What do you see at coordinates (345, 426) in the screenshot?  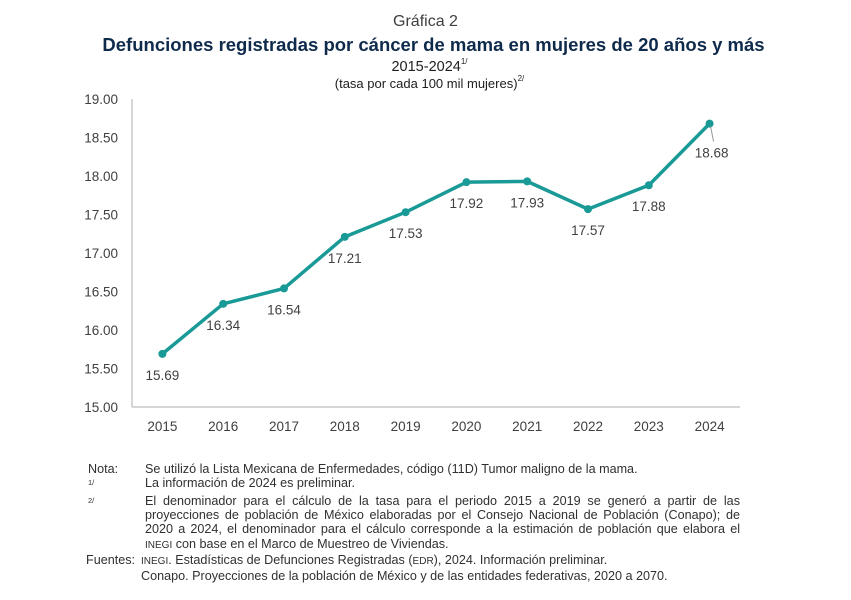 I see `x-tick-label: 2018` at bounding box center [345, 426].